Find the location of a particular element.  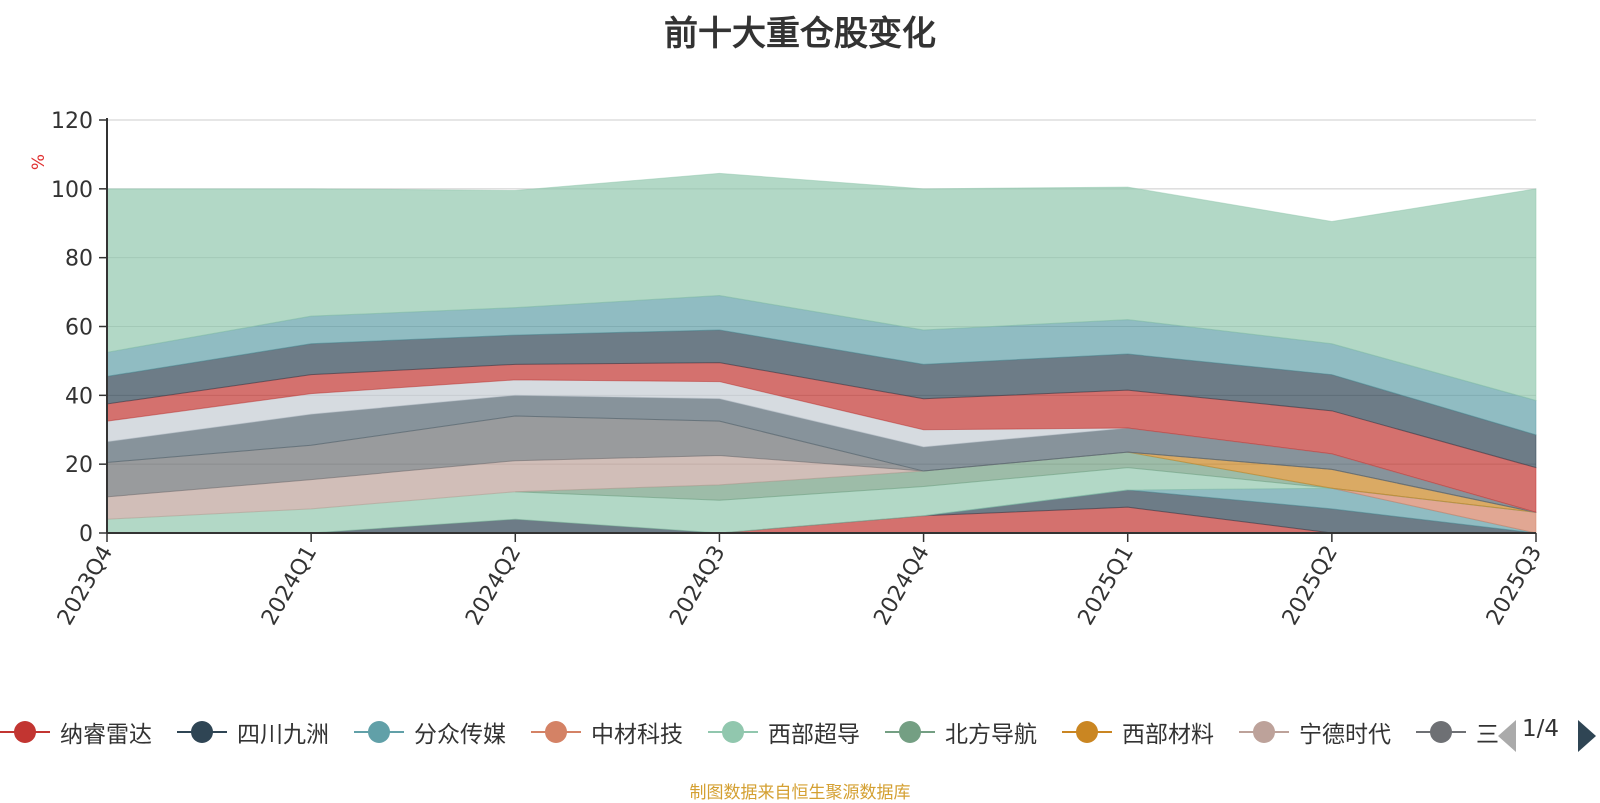

legend-next-arrow-icon is located at coordinates (1587, 736).